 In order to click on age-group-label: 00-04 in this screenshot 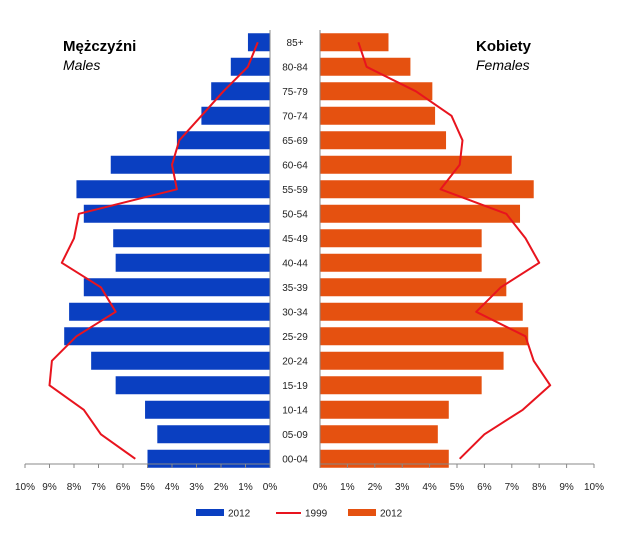, I will do `click(295, 459)`.